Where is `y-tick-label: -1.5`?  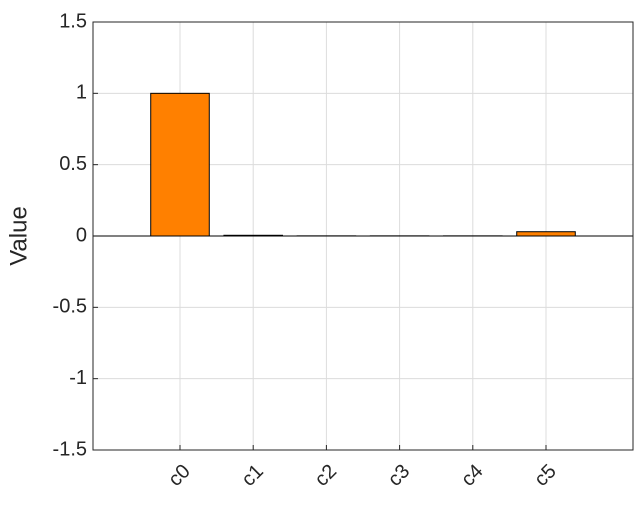
y-tick-label: -1.5 is located at coordinates (70, 449).